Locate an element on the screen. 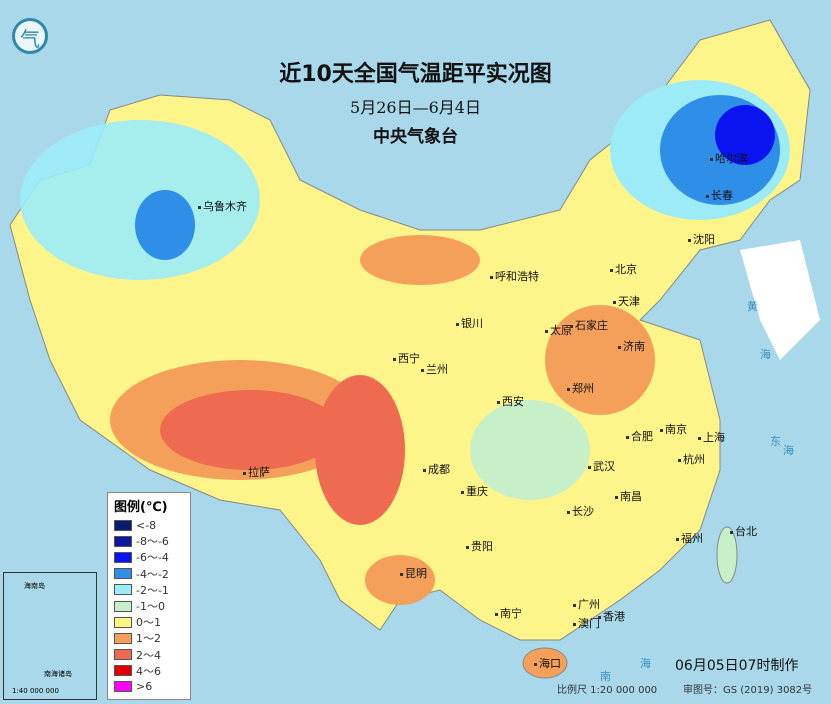 The width and height of the screenshot is (831, 704). legend-item: >6 is located at coordinates (152, 687).